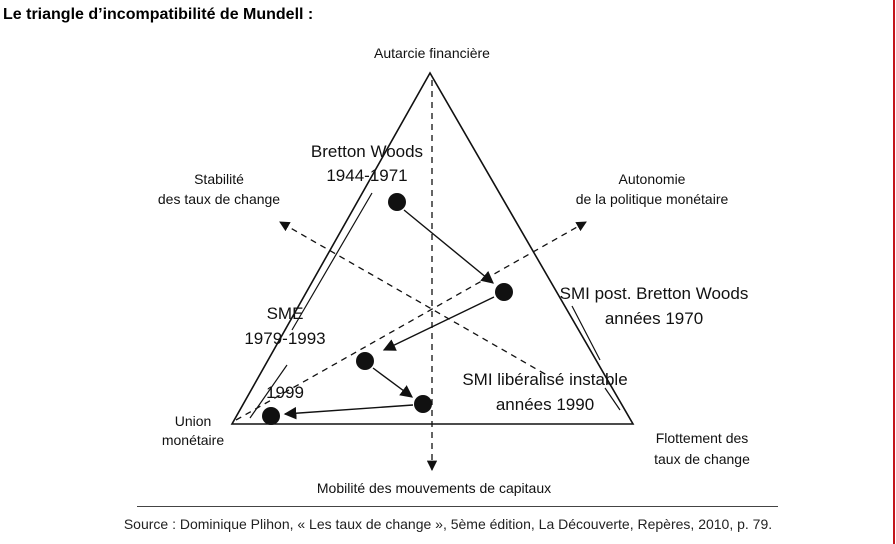 This screenshot has height=544, width=896. What do you see at coordinates (332, 261) in the screenshot?
I see `leader-bretton-woods` at bounding box center [332, 261].